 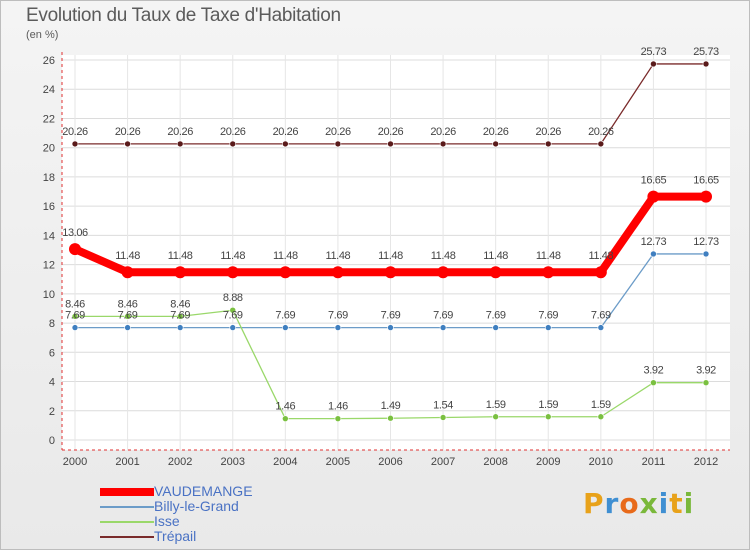 I want to click on y-tick-label: 14, so click(x=49, y=236).